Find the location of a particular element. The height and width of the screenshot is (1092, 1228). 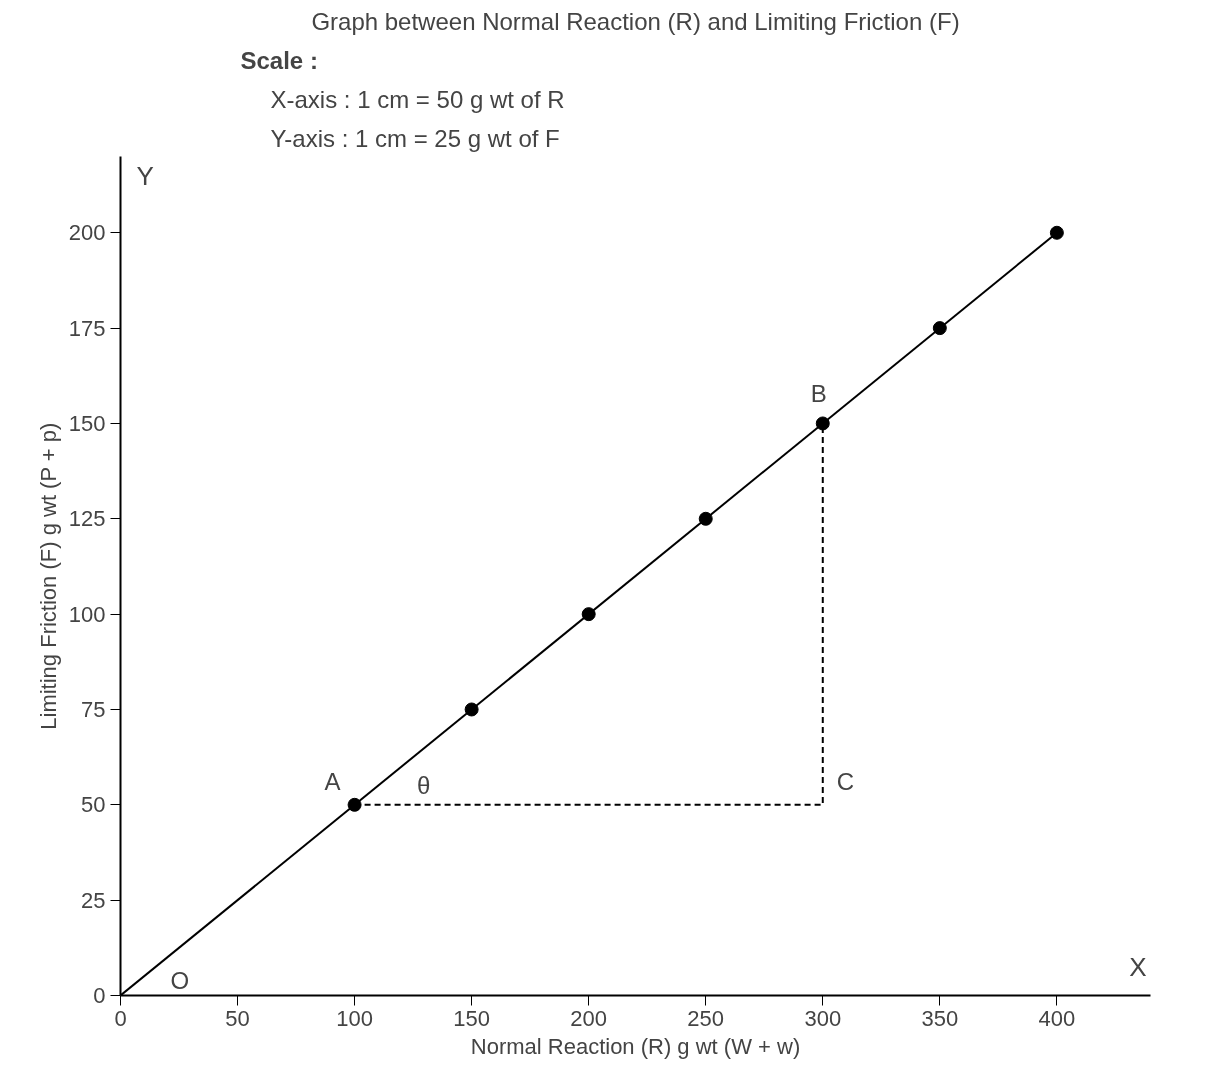

x-tick-label: 250 is located at coordinates (706, 1018).